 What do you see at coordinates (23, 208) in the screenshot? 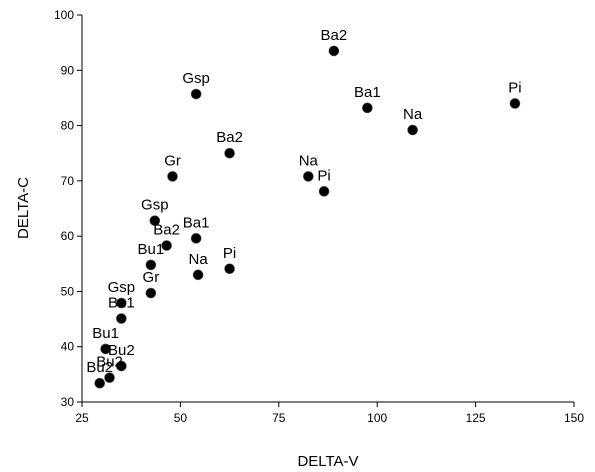
I see `y-axis-title: DELTA-C` at bounding box center [23, 208].